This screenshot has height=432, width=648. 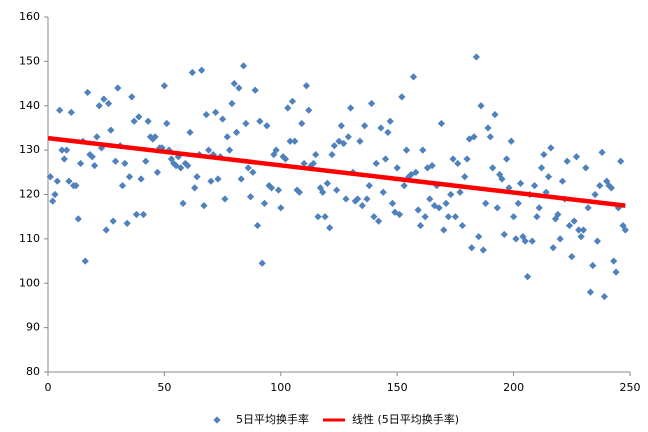 I want to click on y-tick-label: 120, so click(x=29, y=194).